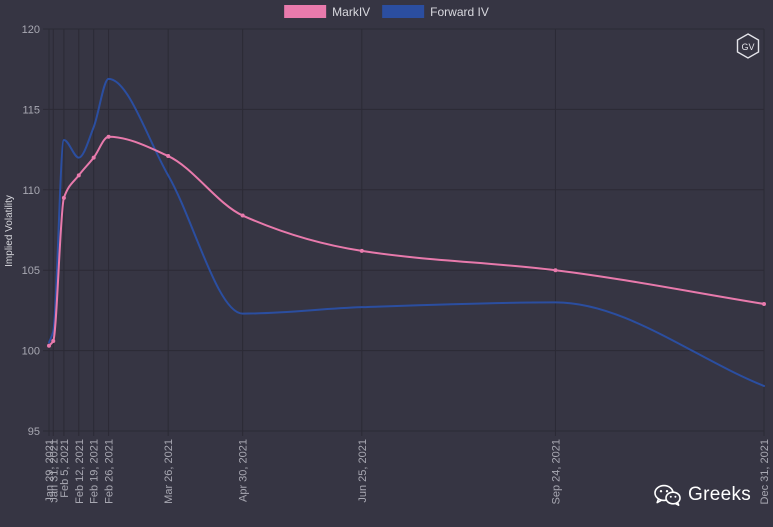  I want to click on gv-logo-text: GV, so click(747, 47).